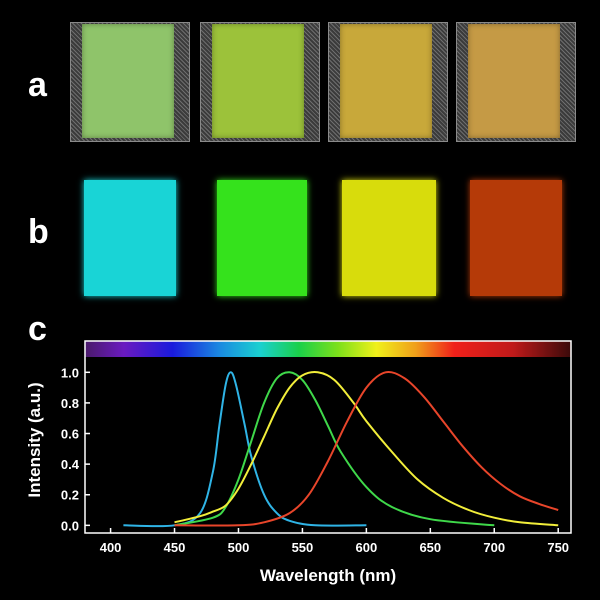 The height and width of the screenshot is (600, 600). What do you see at coordinates (70, 434) in the screenshot?
I see `y-tick-label: 0.6` at bounding box center [70, 434].